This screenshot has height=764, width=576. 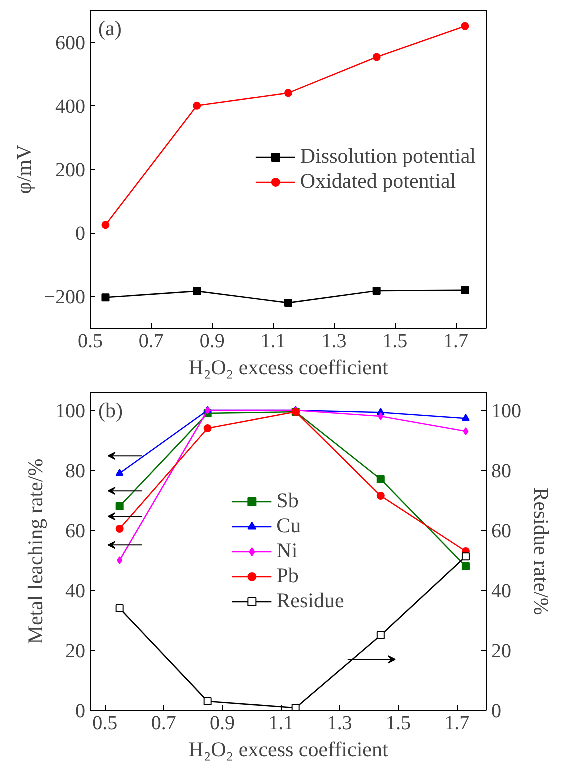 What do you see at coordinates (76, 591) in the screenshot?
I see `y-tick-label: 40` at bounding box center [76, 591].